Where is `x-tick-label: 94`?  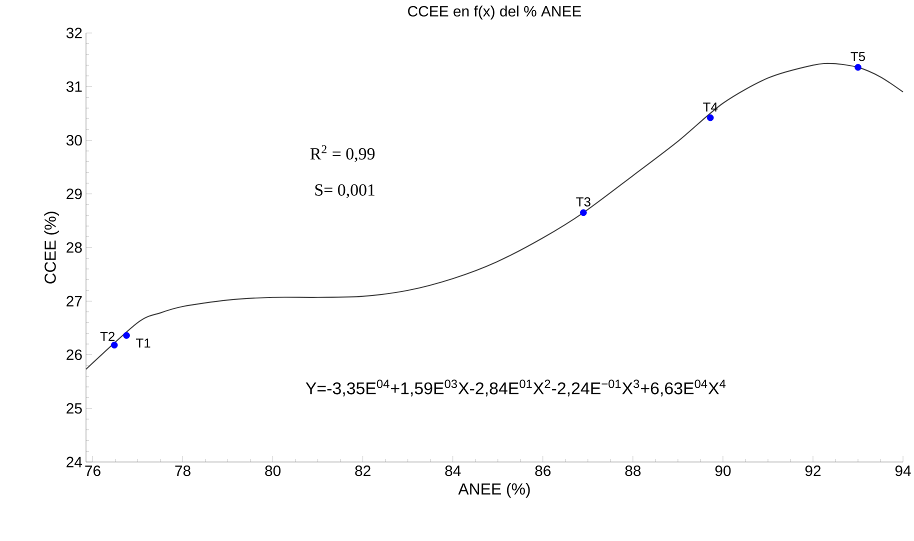 x-tick-label: 94 is located at coordinates (903, 471).